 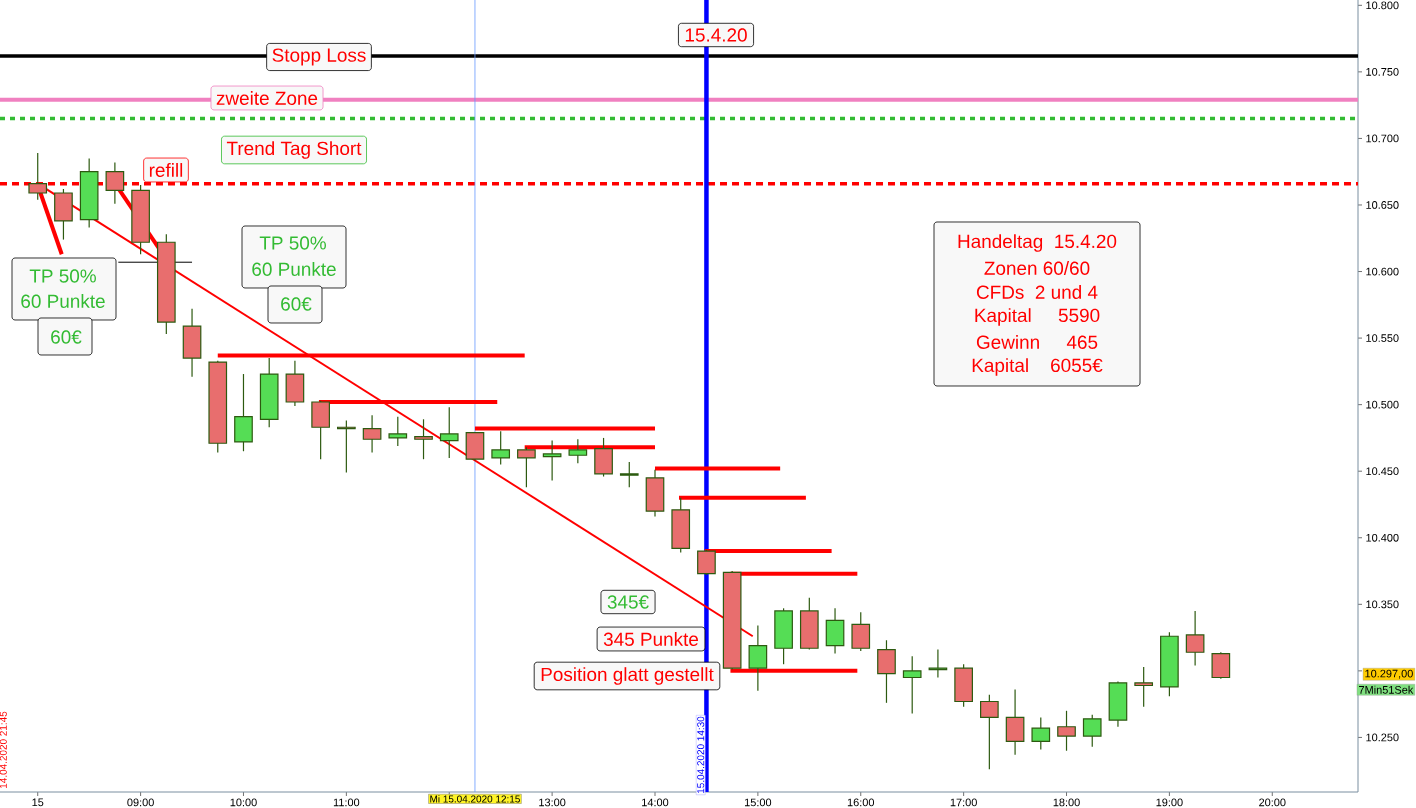 What do you see at coordinates (1037, 268) in the screenshot?
I see `annotation: Zonen 60/60` at bounding box center [1037, 268].